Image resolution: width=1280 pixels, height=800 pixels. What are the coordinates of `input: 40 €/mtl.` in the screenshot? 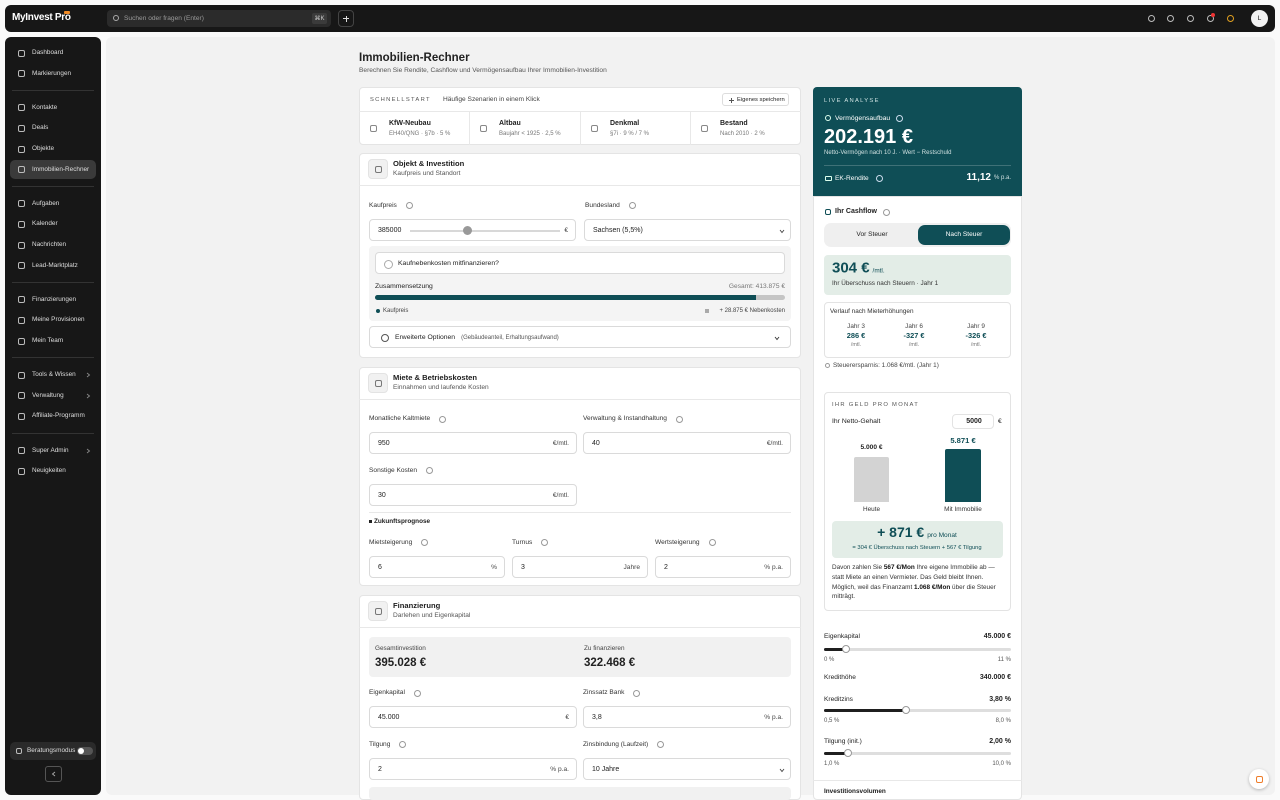 It's located at (687, 443).